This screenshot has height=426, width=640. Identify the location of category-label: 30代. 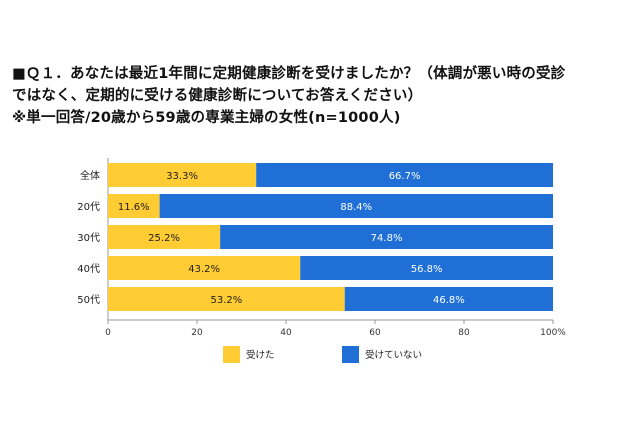
(88, 238).